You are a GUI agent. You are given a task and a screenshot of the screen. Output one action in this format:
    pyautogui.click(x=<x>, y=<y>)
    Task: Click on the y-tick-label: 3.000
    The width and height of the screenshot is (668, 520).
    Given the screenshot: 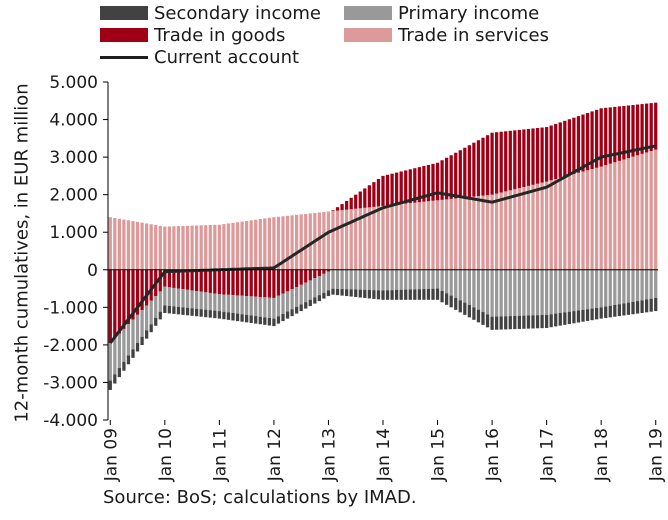 What is the action you would take?
    pyautogui.click(x=73, y=158)
    